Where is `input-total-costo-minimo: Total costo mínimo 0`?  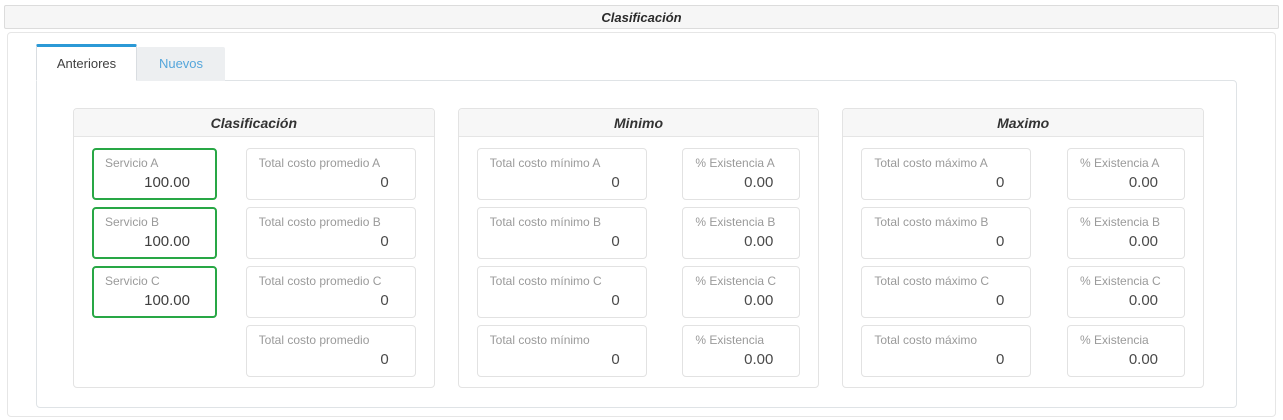 input-total-costo-minimo: Total costo mínimo 0 is located at coordinates (561, 351).